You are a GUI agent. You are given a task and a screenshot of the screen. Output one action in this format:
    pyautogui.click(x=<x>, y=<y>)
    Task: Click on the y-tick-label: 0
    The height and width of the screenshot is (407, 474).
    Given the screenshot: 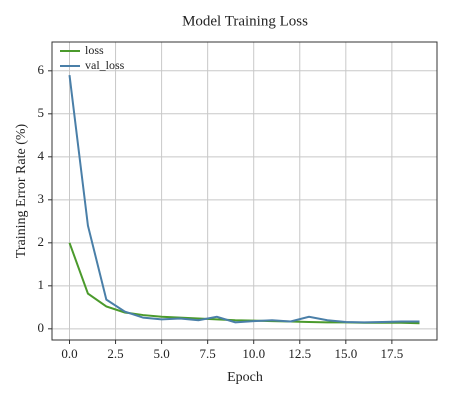 What is the action you would take?
    pyautogui.click(x=41, y=327)
    